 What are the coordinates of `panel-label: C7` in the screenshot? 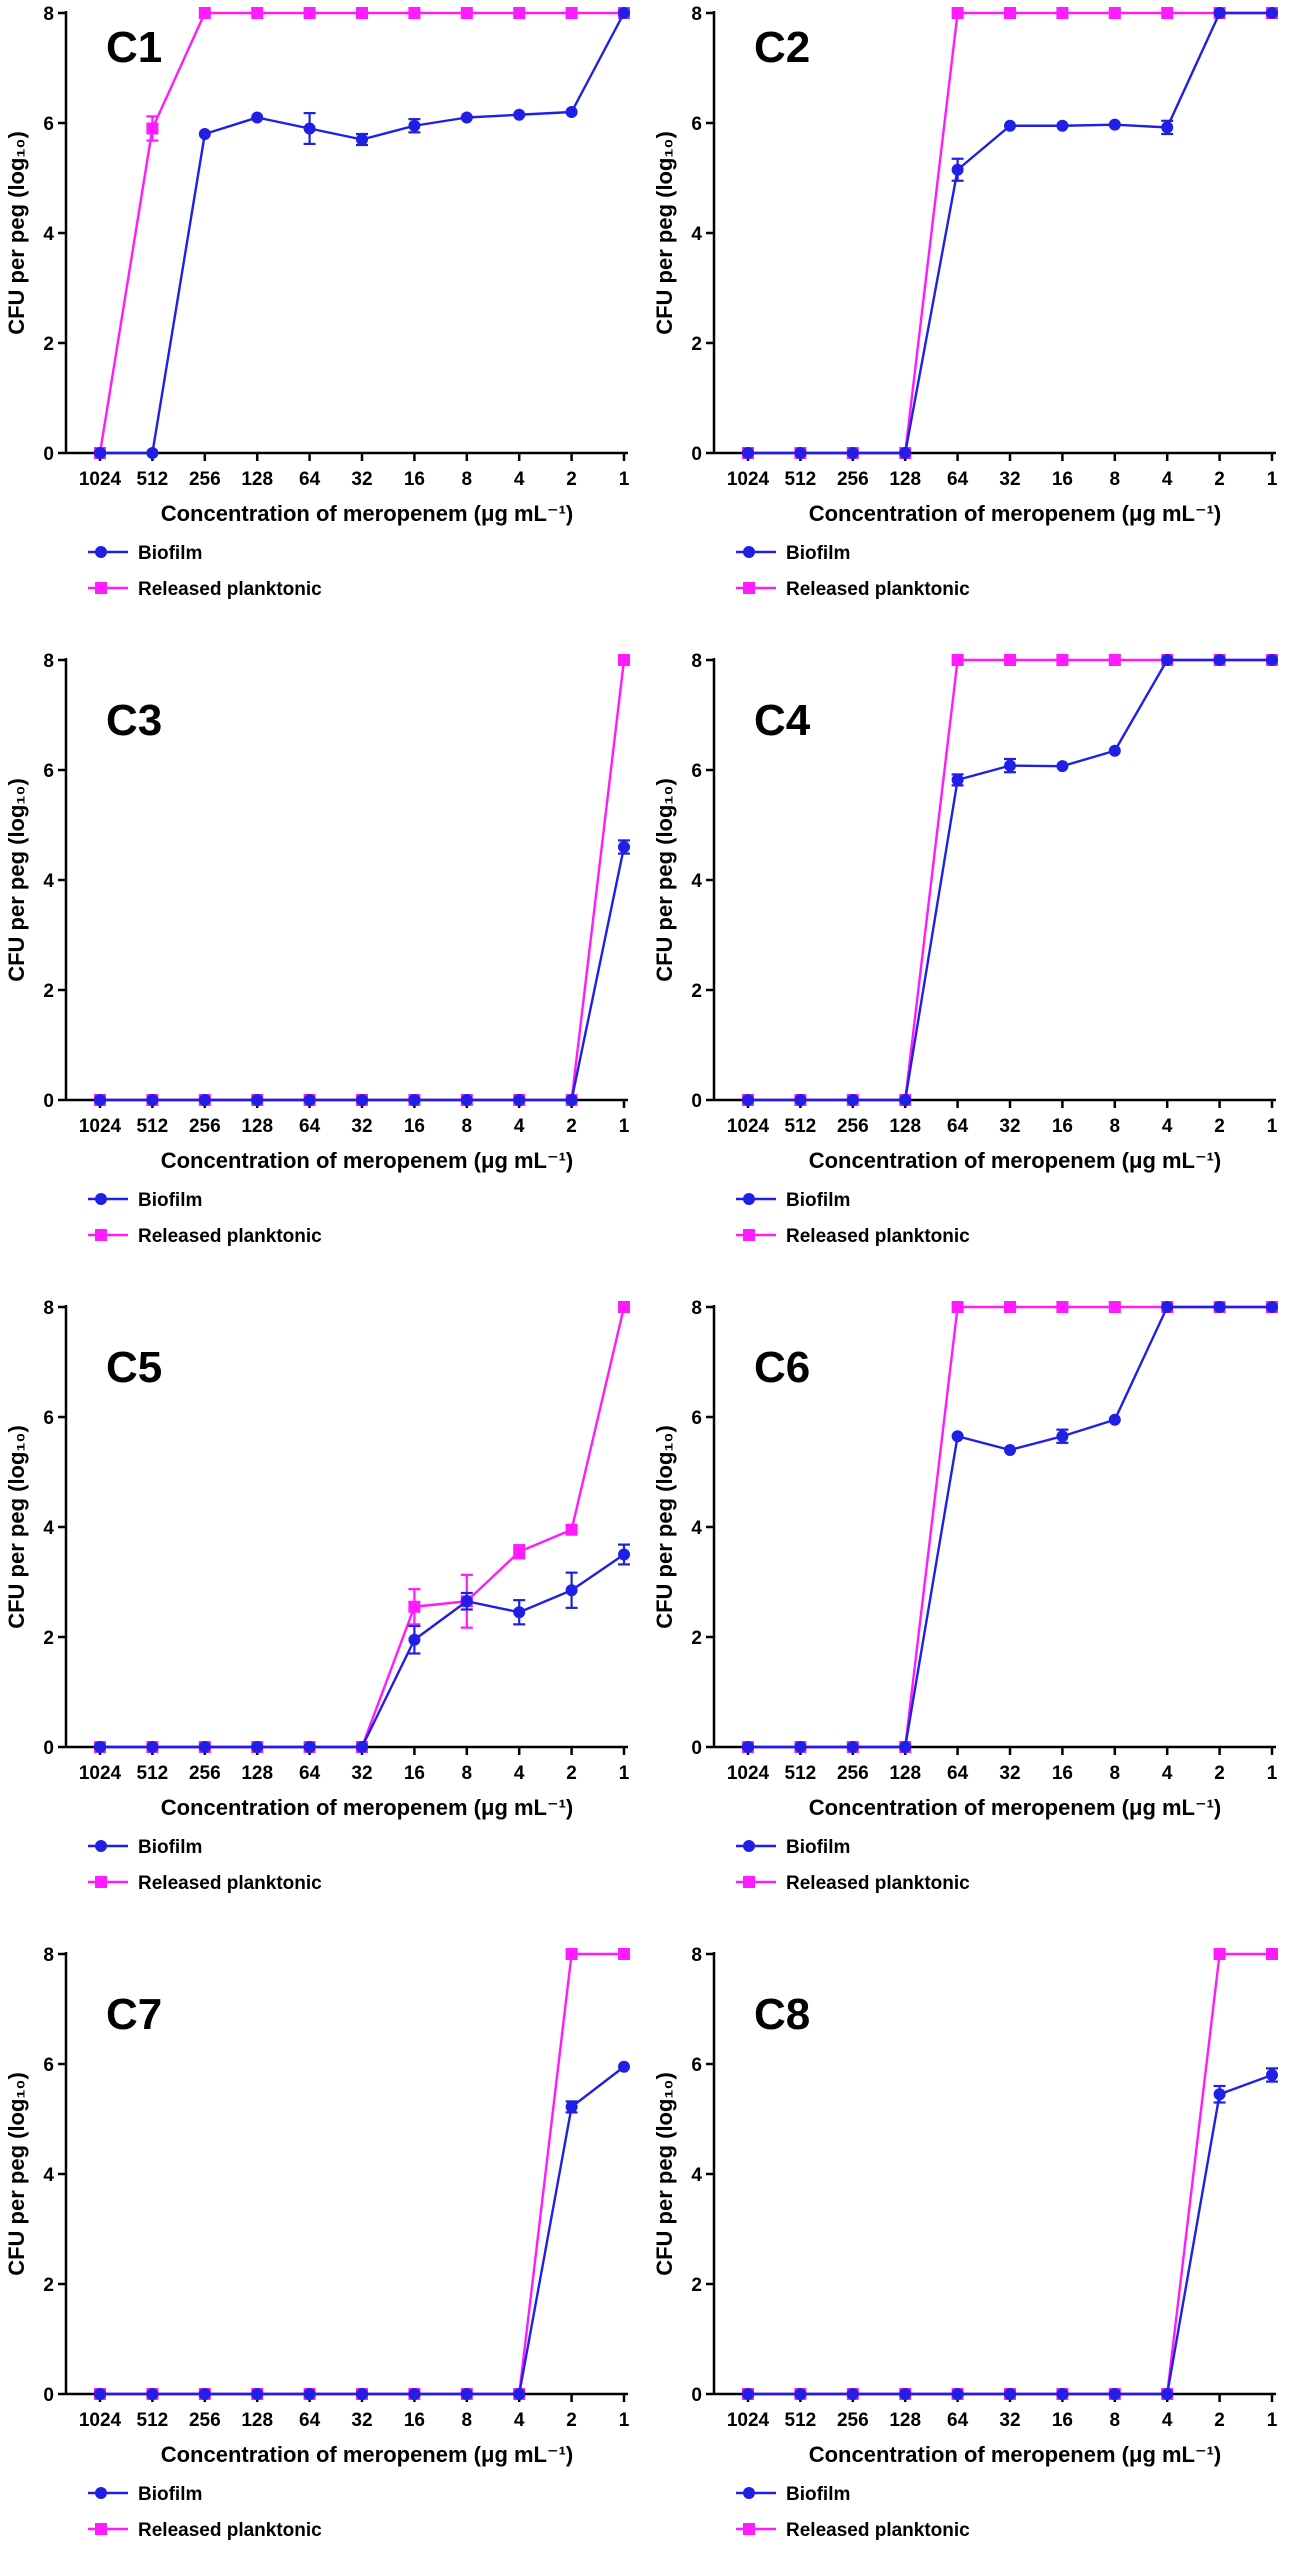 It's located at (134, 2014).